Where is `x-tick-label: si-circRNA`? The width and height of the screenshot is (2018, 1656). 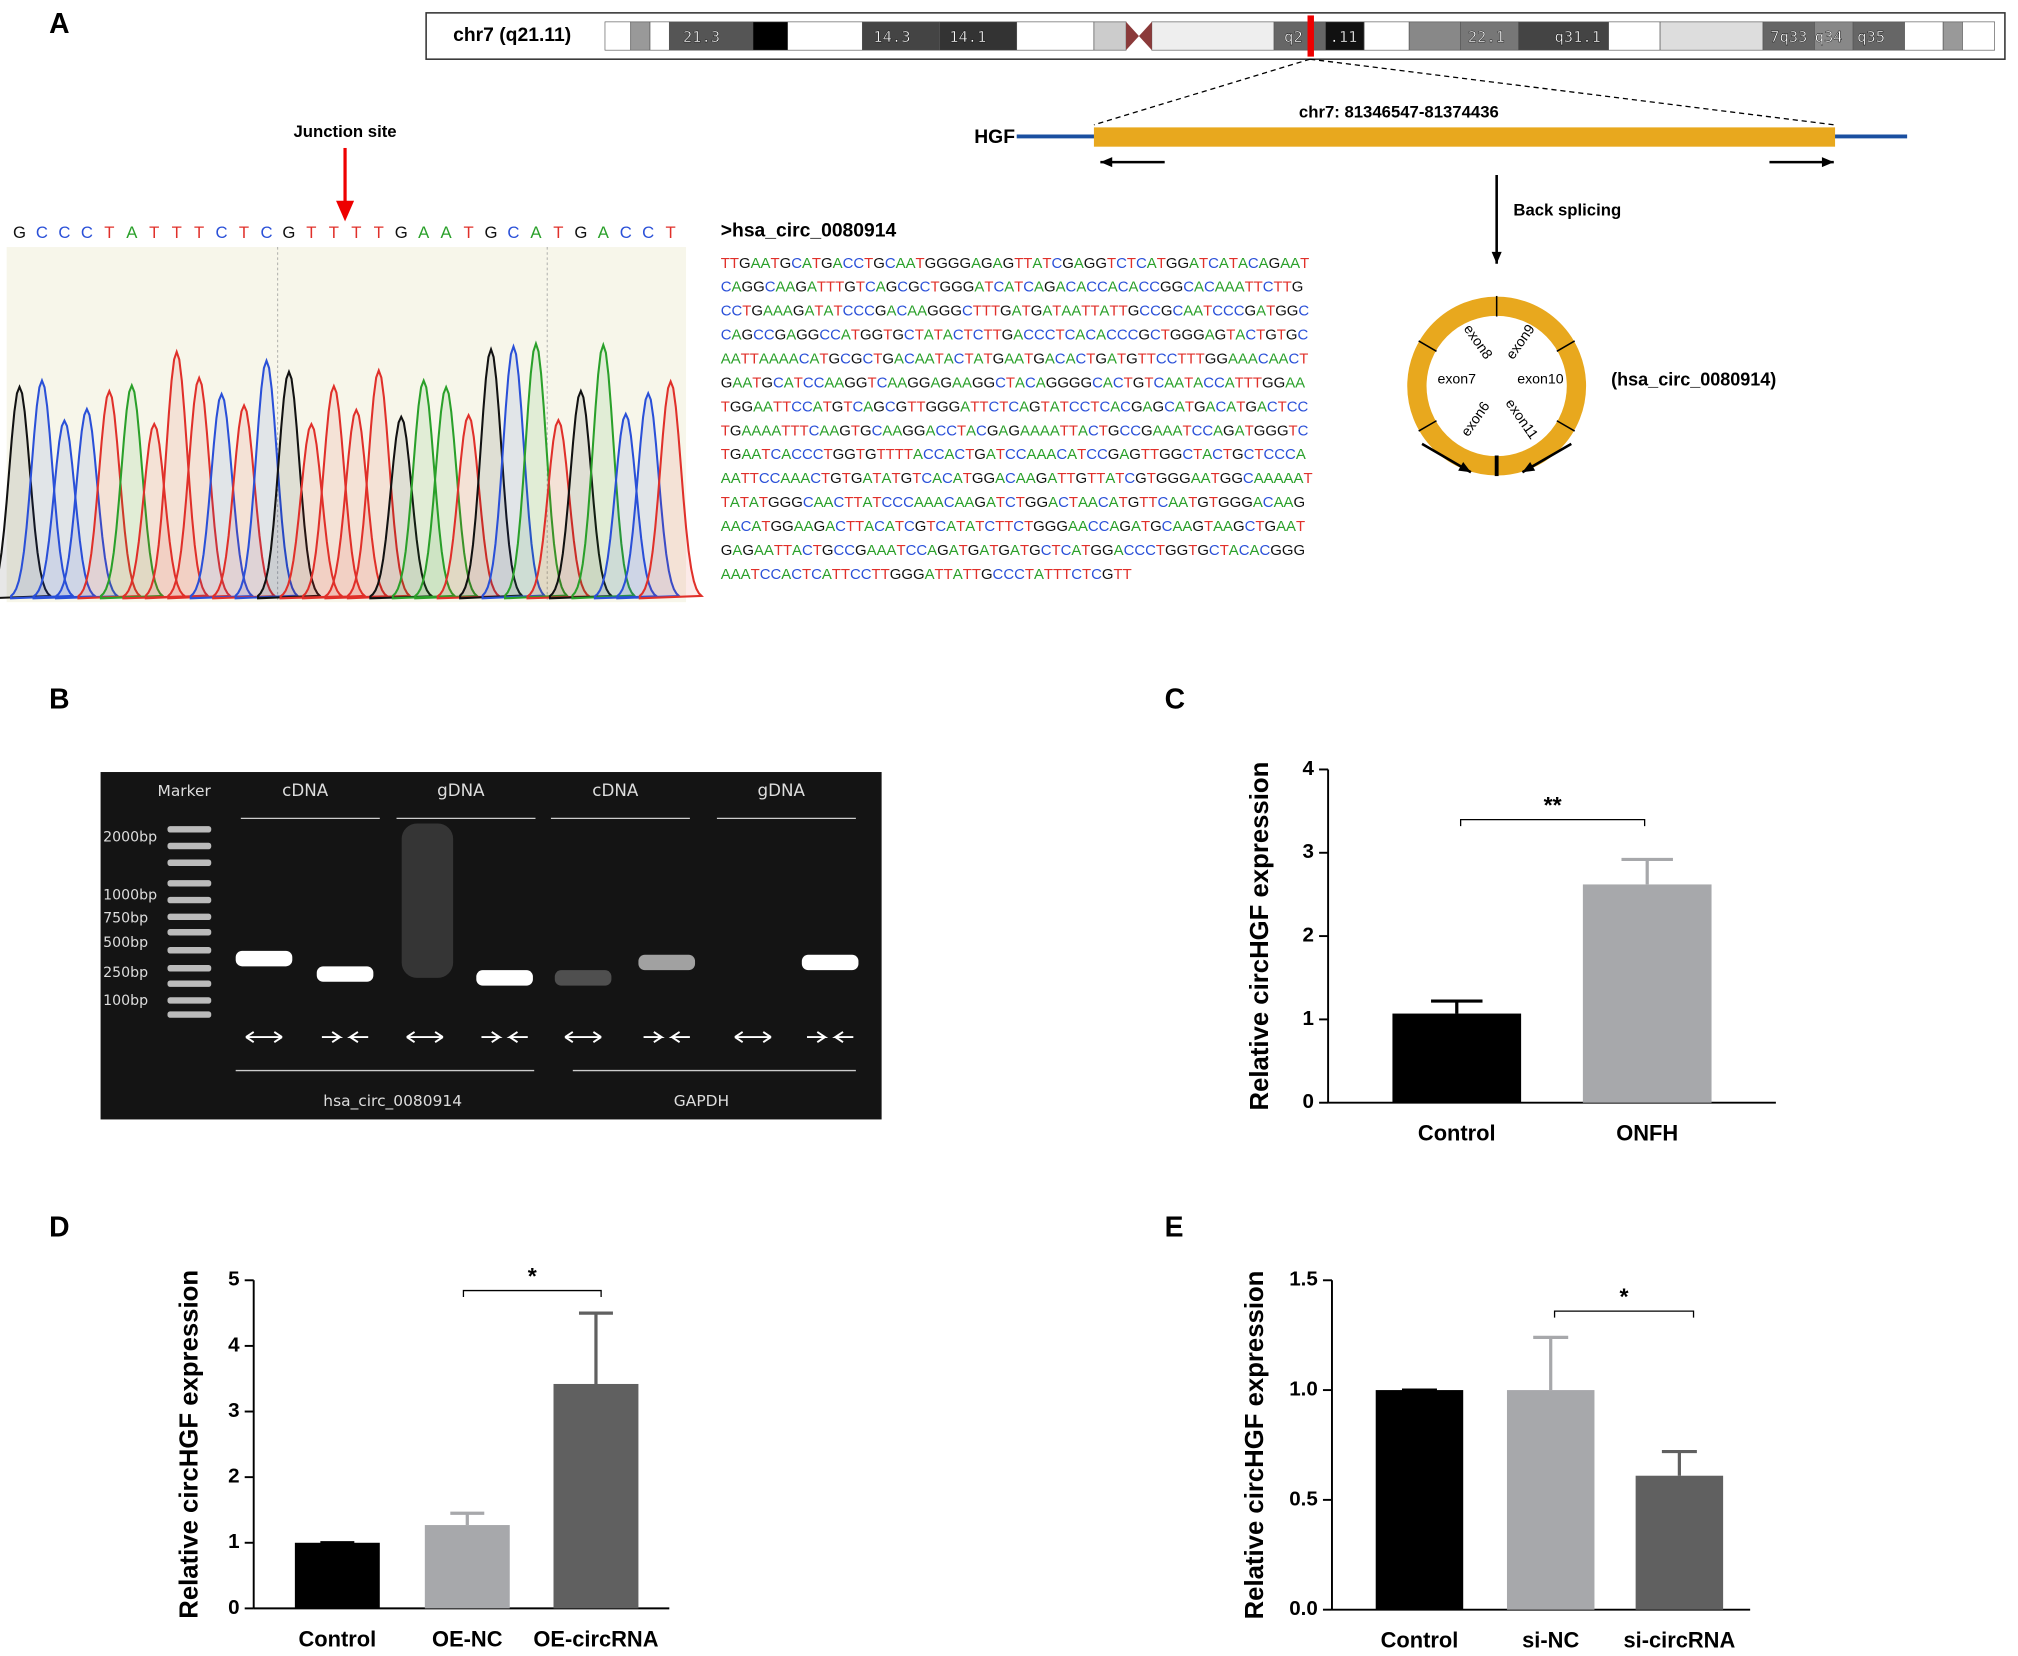 x-tick-label: si-circRNA is located at coordinates (1679, 1640).